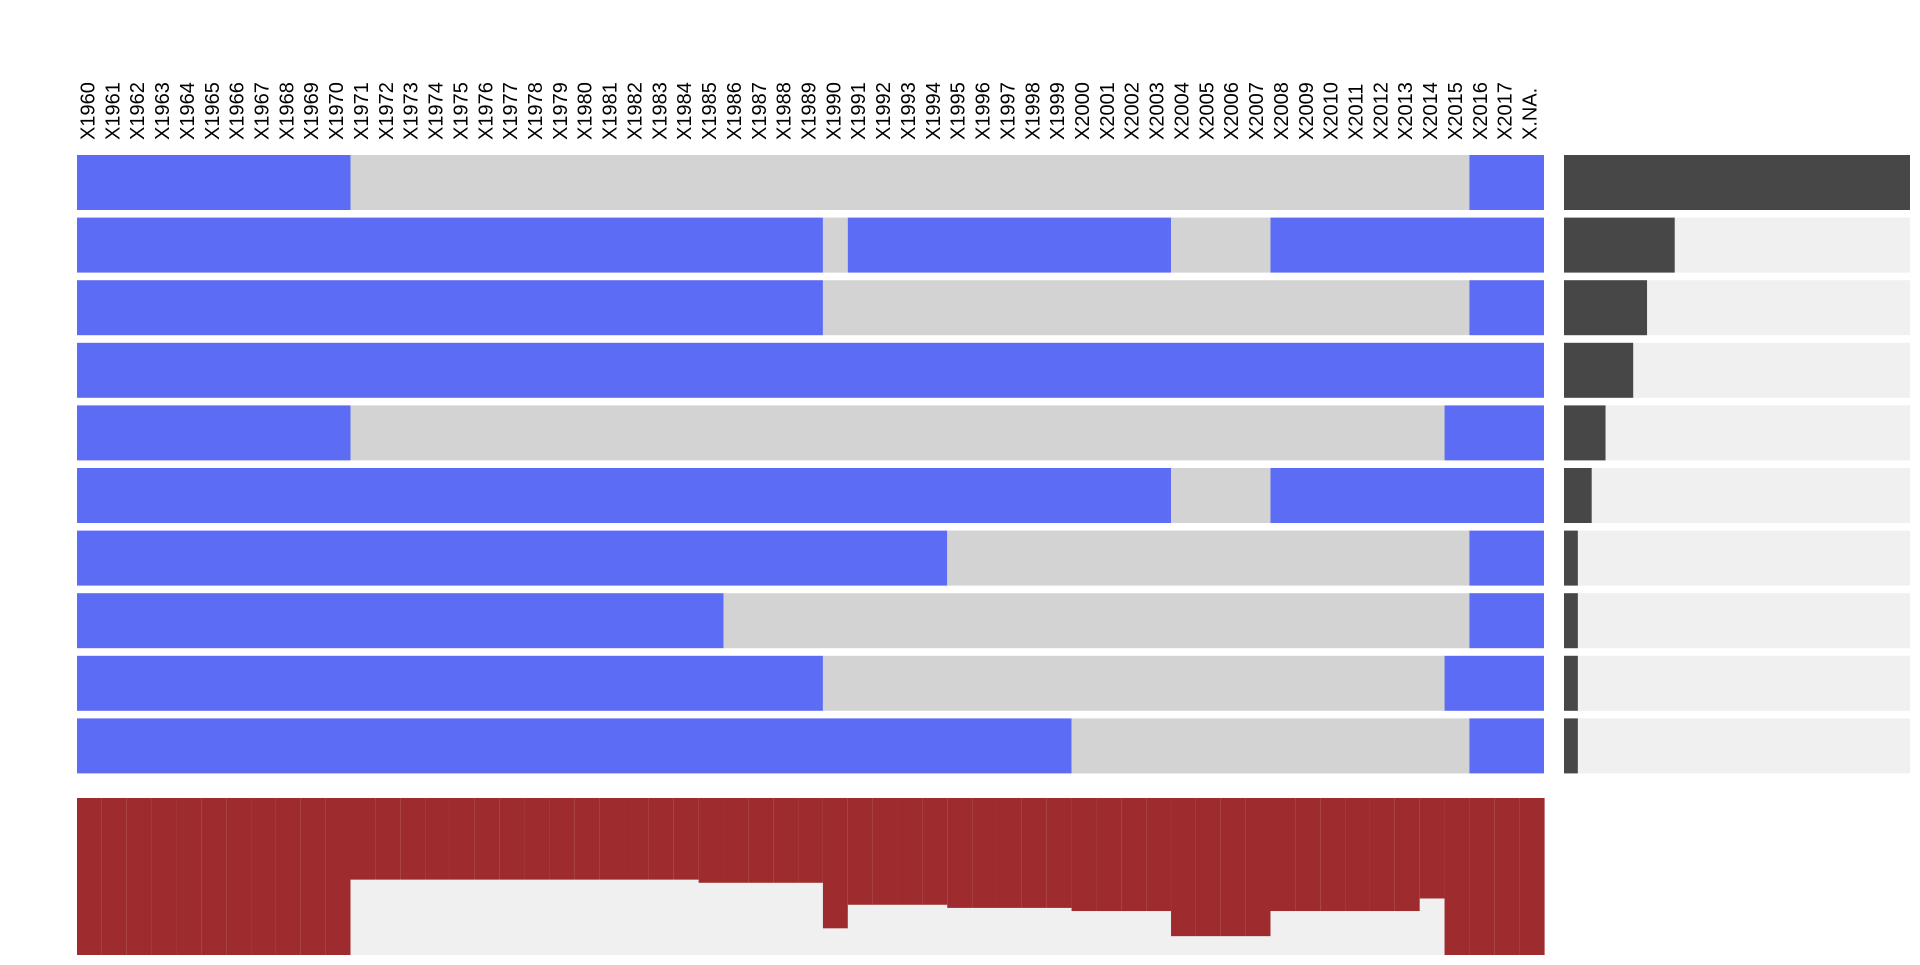 This screenshot has height=965, width=1920. I want to click on column-label: X1983, so click(660, 111).